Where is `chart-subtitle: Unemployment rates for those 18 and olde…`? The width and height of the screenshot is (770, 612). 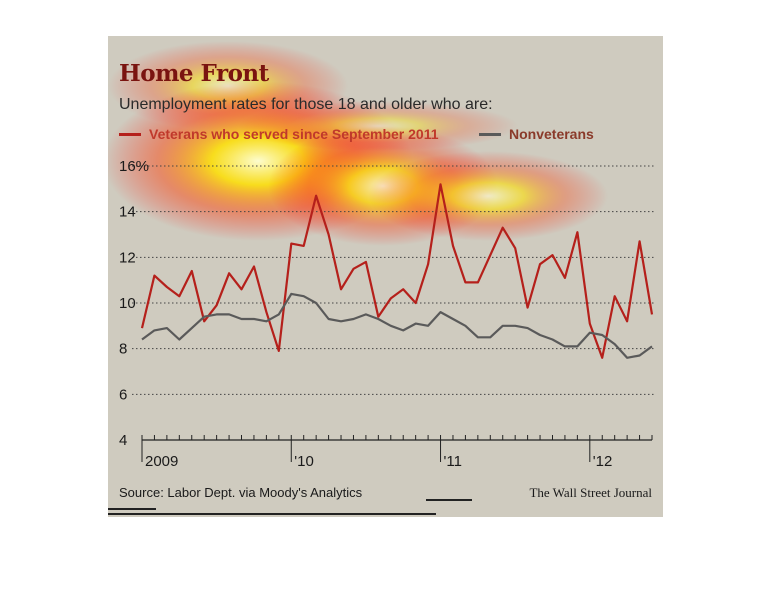
chart-subtitle: Unemployment rates for those 18 and olde… is located at coordinates (306, 104).